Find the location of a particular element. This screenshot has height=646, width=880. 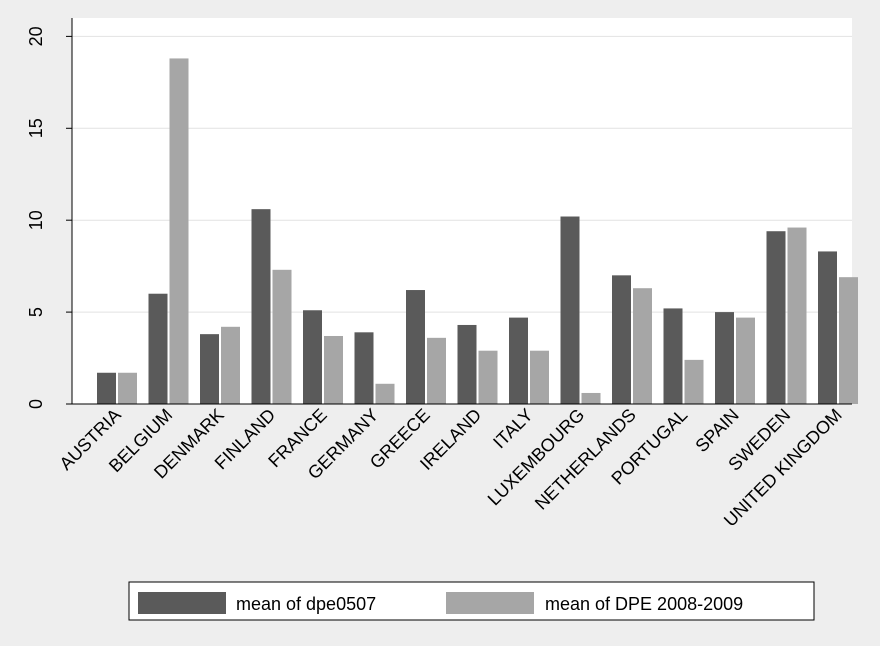

y-tick-label: 15 is located at coordinates (36, 128).